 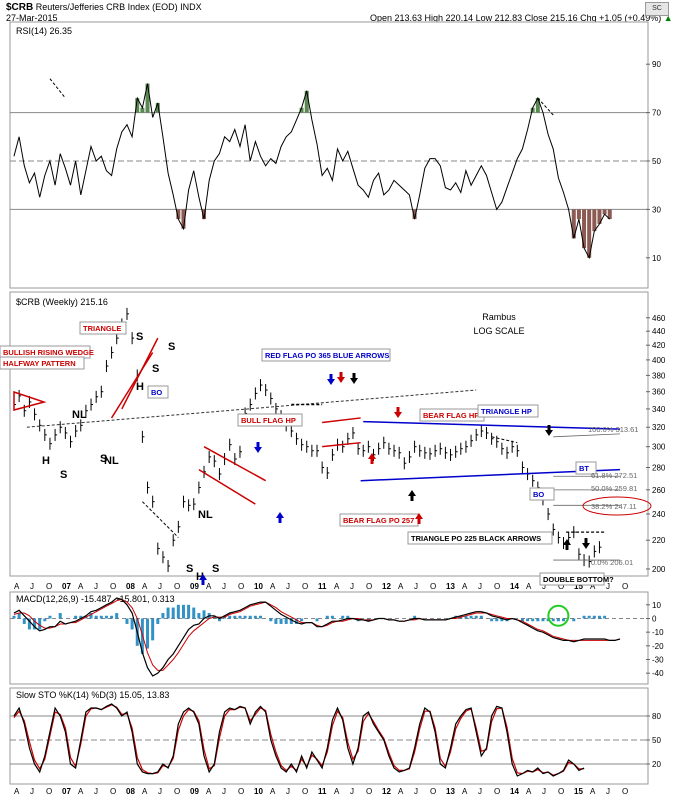 What do you see at coordinates (130, 791) in the screenshot?
I see `stoch-xaxis-label: 08` at bounding box center [130, 791].